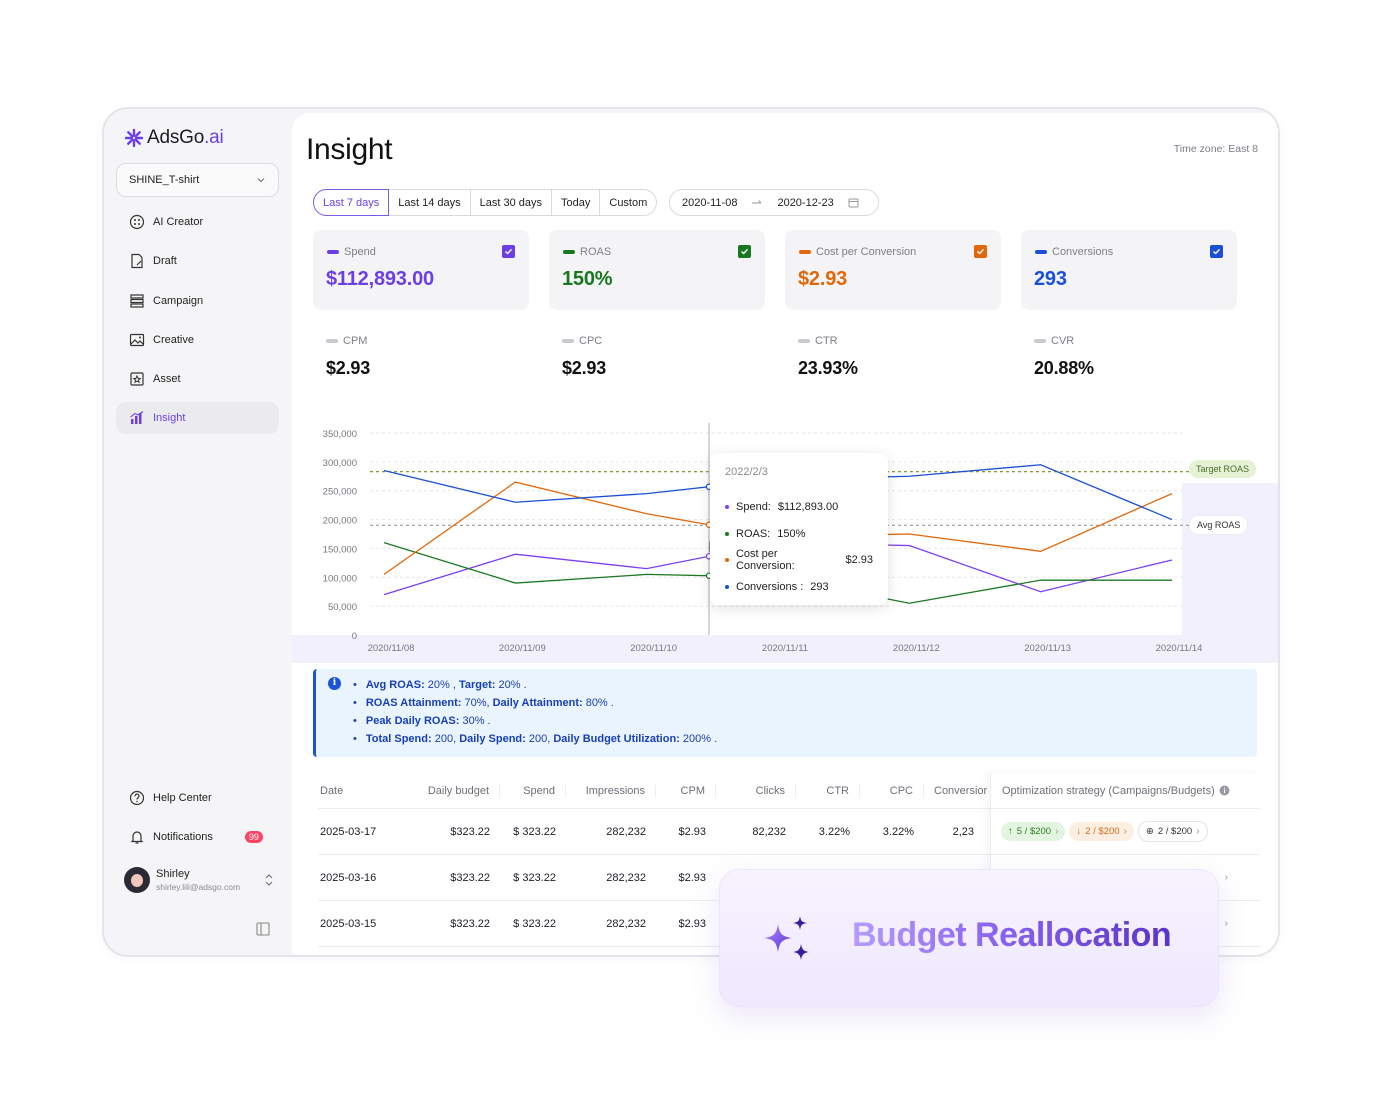 Image resolution: width=1382 pixels, height=1100 pixels. Describe the element at coordinates (164, 180) in the screenshot. I see `account-name: SHINE_T-shirt` at that location.